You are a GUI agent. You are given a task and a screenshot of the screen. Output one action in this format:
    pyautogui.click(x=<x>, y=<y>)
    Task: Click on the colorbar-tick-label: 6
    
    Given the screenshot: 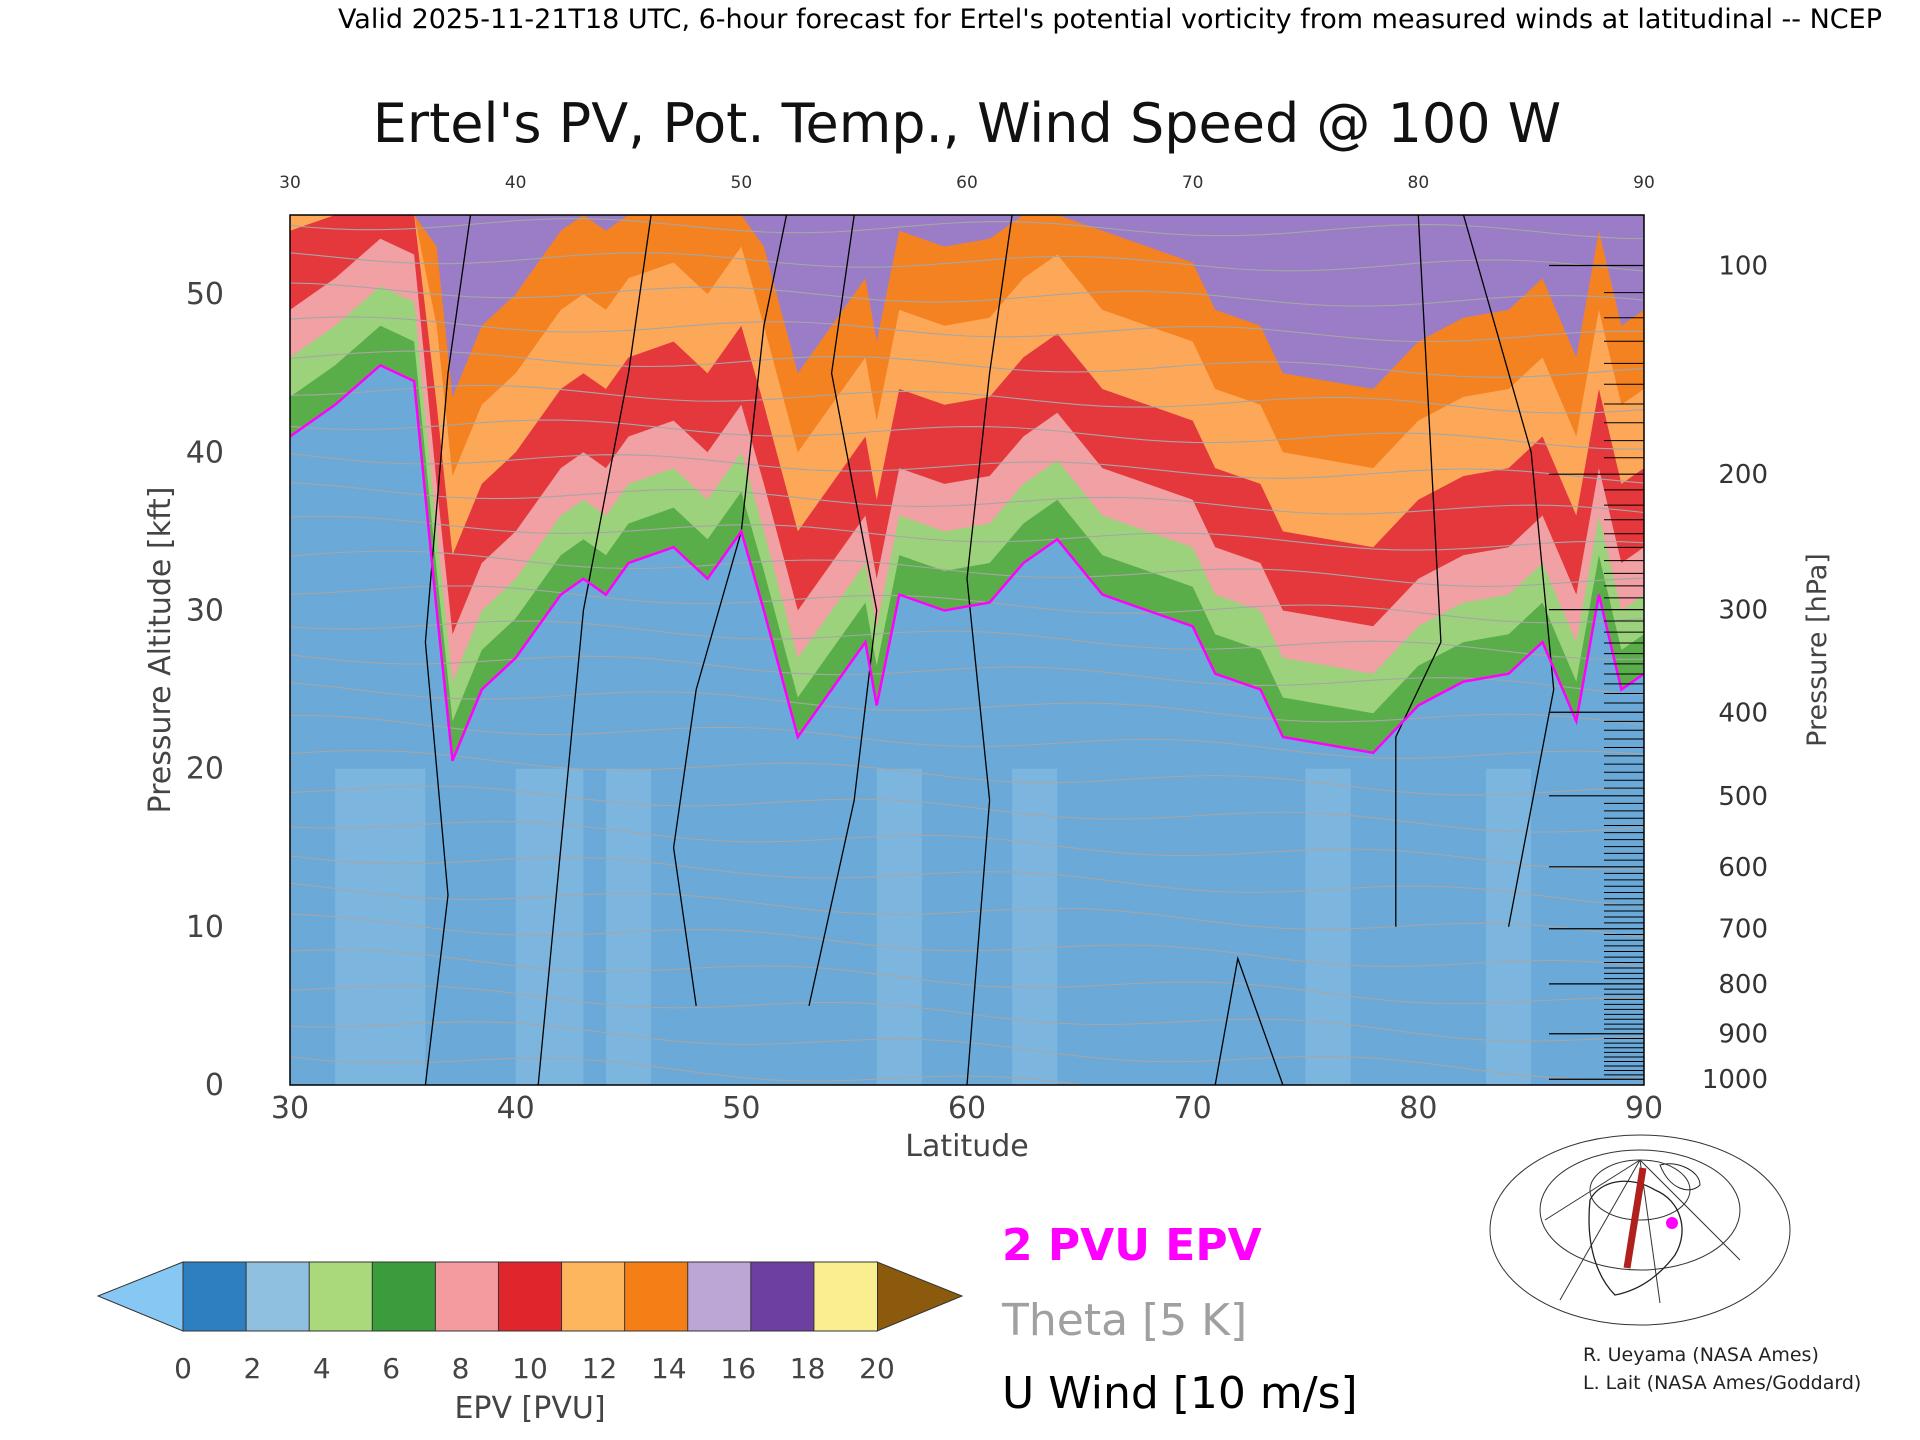 What is the action you would take?
    pyautogui.click(x=391, y=1368)
    